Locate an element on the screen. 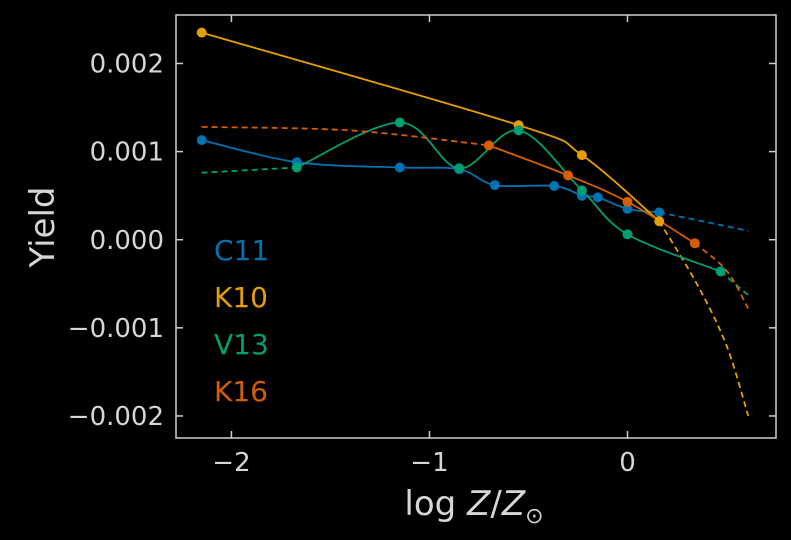  series-extrapolation-v13 is located at coordinates (734, 283).